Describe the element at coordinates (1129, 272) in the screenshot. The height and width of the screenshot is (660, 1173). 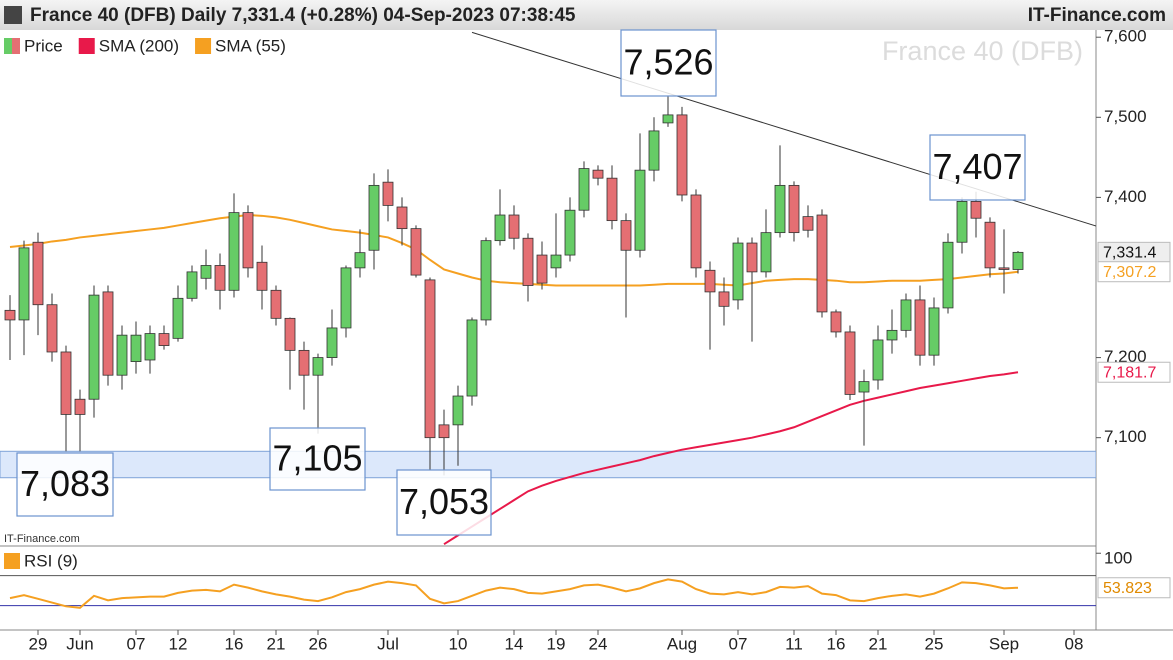
I see `last-value-label: 7,307.2` at that location.